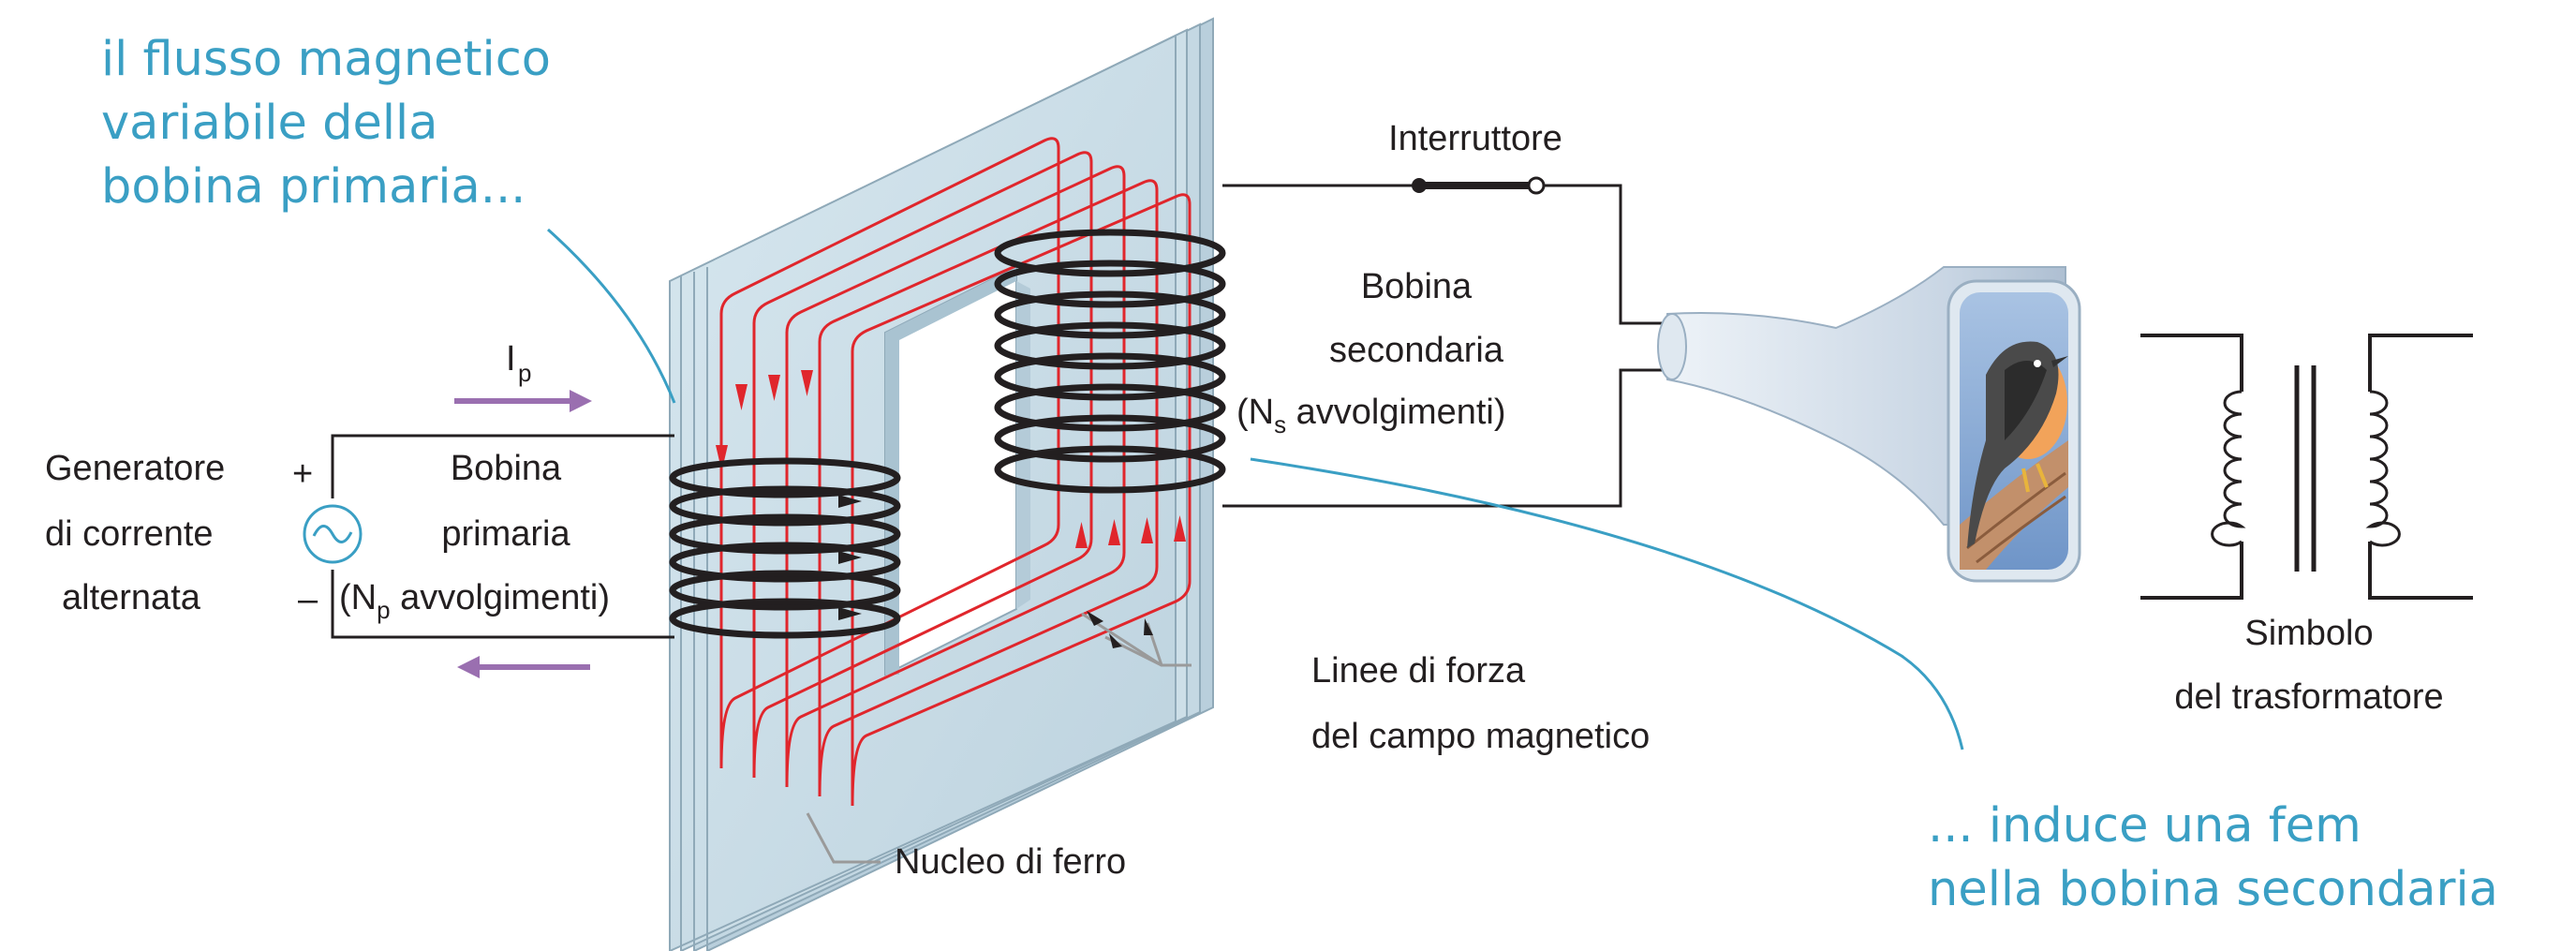 This screenshot has height=951, width=2576. Describe the element at coordinates (474, 601) in the screenshot. I see `primary-coil-line-3: (Np avvolgimenti)` at that location.